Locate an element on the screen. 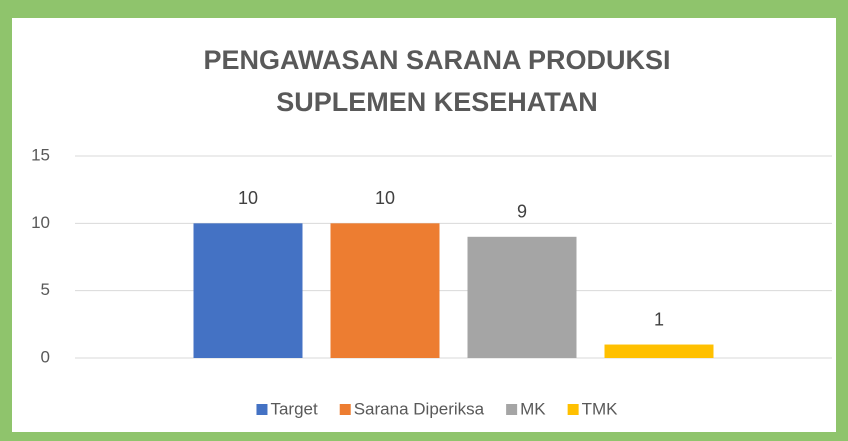  y-tick-label: 0 is located at coordinates (45, 356).